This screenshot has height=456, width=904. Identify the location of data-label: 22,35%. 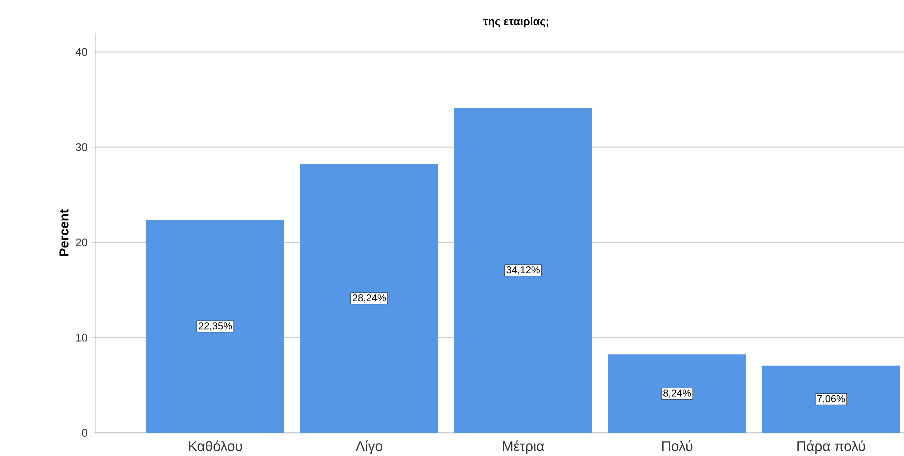
(215, 326).